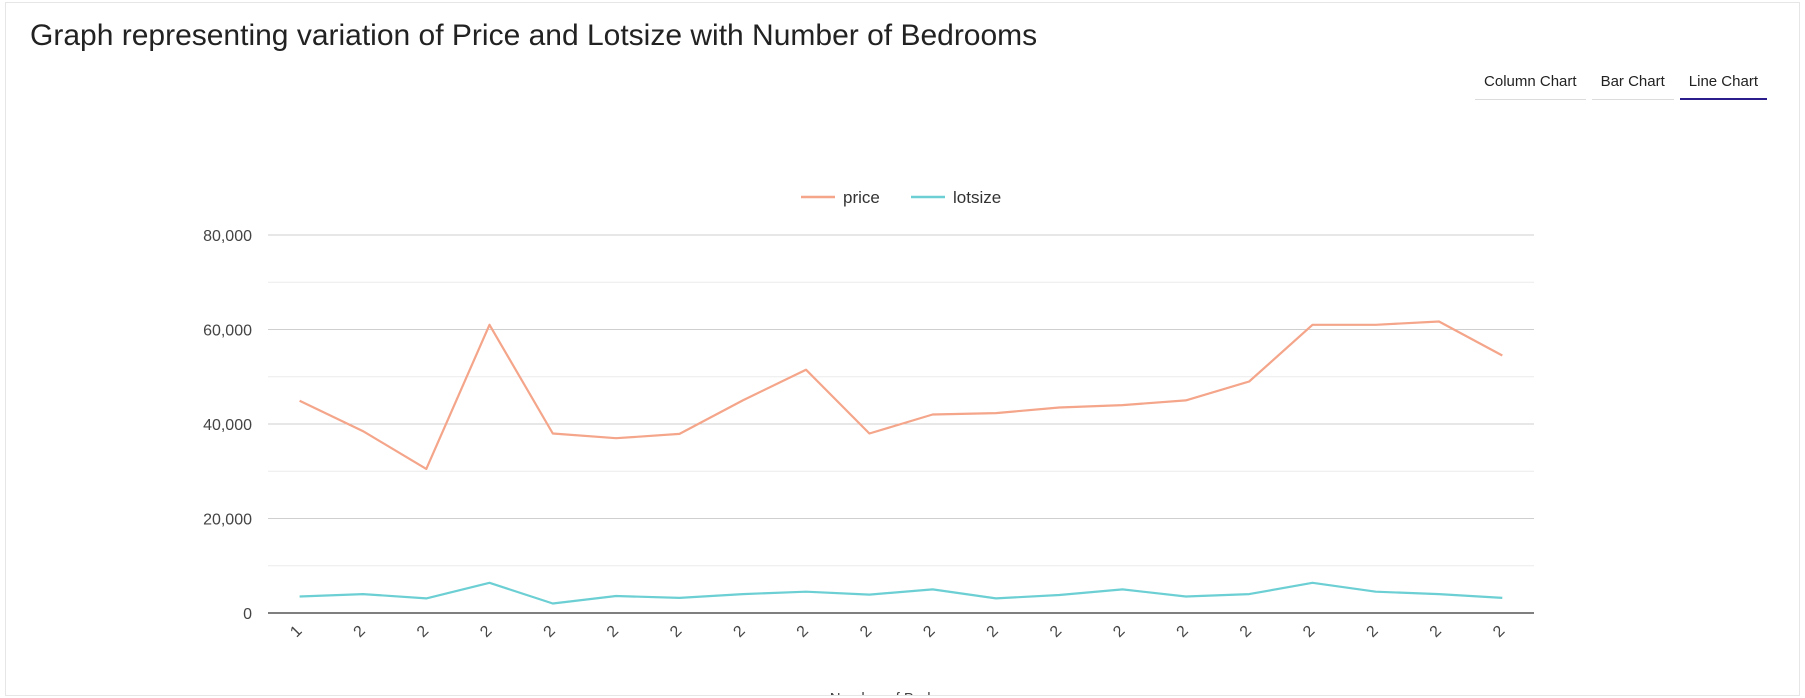 This screenshot has height=698, width=1805. What do you see at coordinates (901, 593) in the screenshot?
I see `series-line-lotsize` at bounding box center [901, 593].